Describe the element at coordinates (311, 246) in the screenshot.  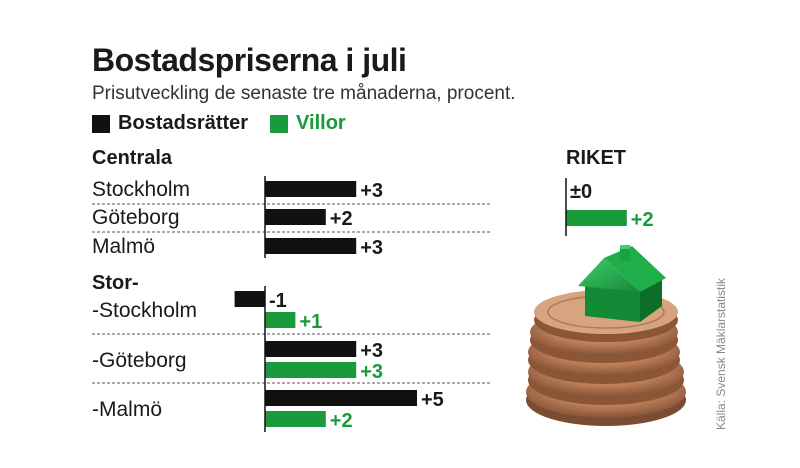
I see `centrala-malmö-bar` at that location.